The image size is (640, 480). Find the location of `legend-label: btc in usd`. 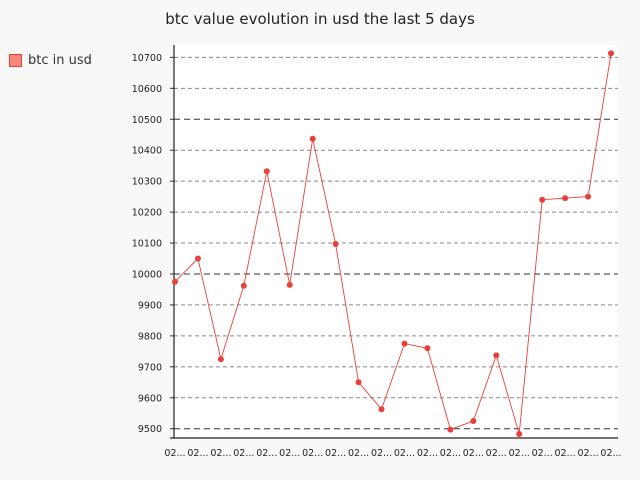

legend-label: btc in usd is located at coordinates (60, 60).